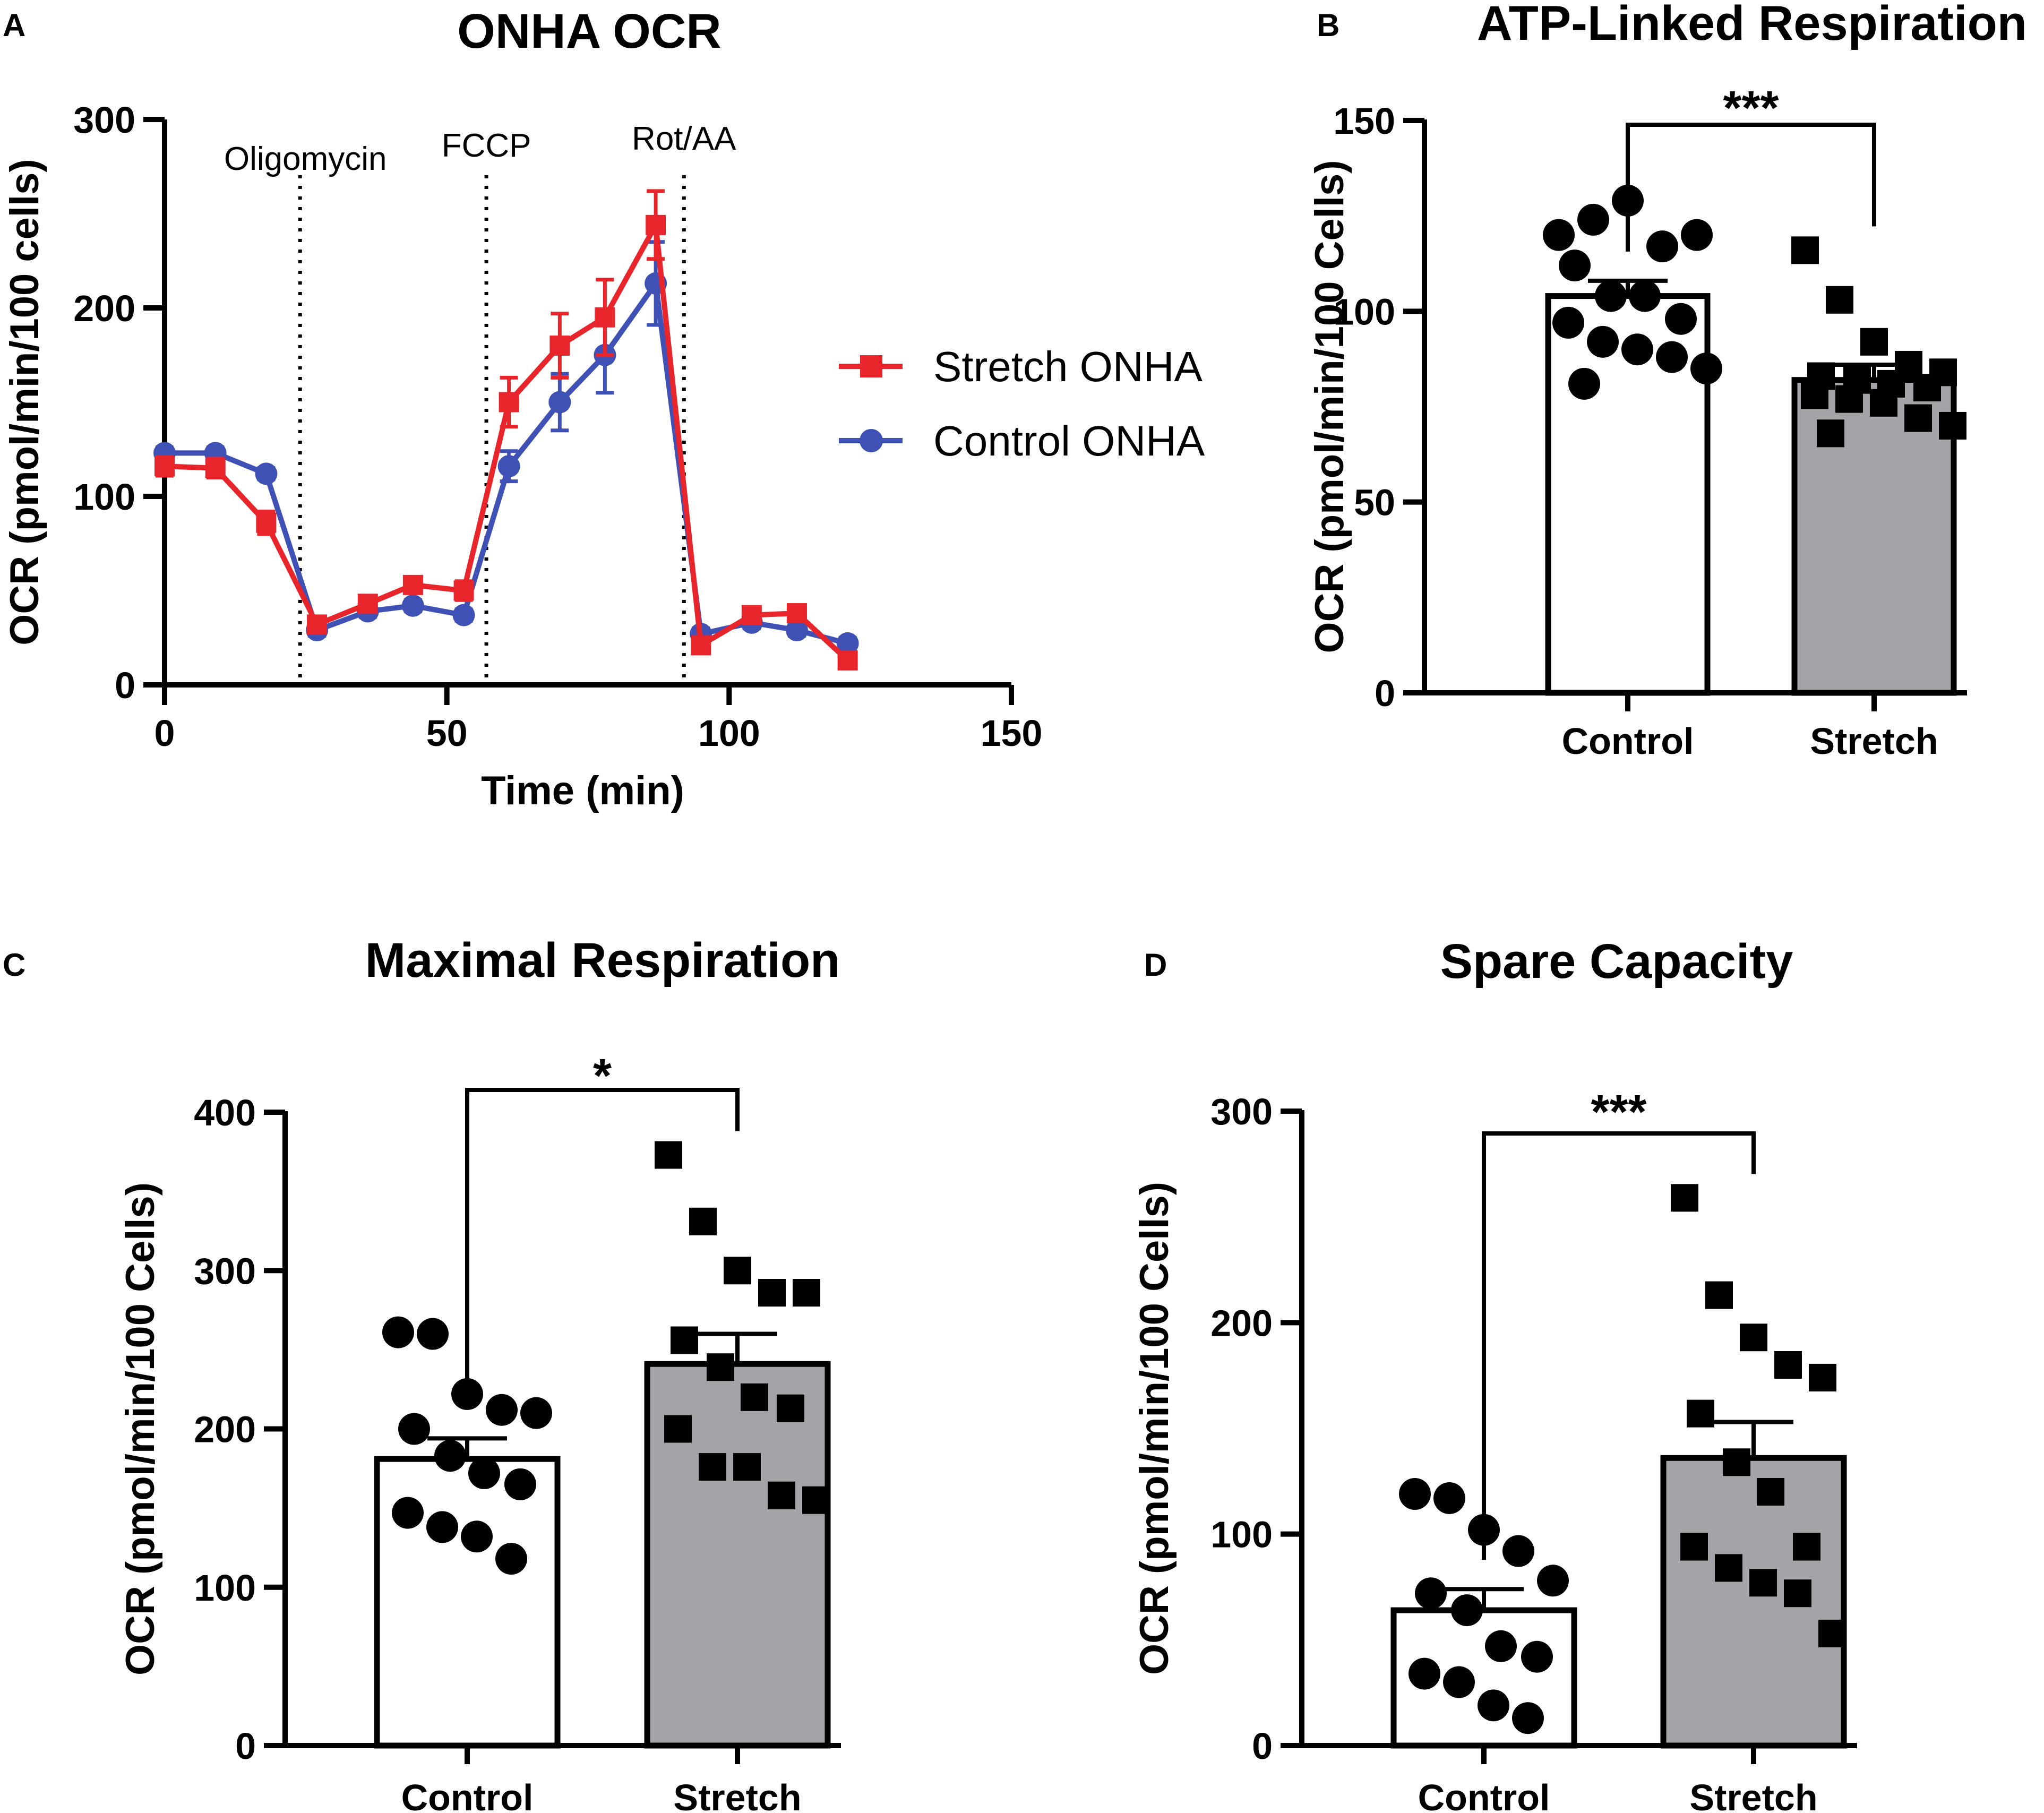  I want to click on points-control, so click(1632, 292).